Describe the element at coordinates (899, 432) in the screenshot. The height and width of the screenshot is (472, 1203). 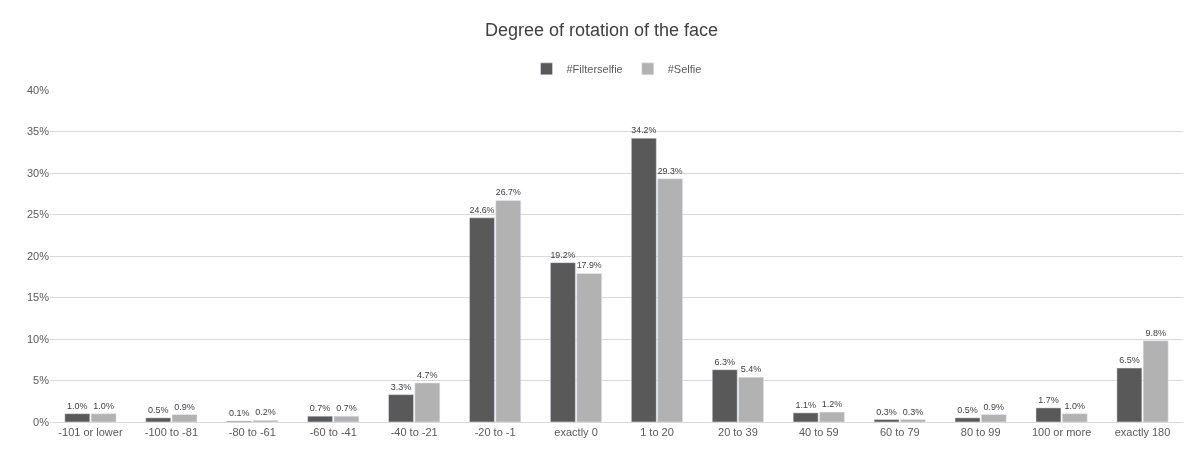
I see `x-tick-label: 60 to 79` at that location.